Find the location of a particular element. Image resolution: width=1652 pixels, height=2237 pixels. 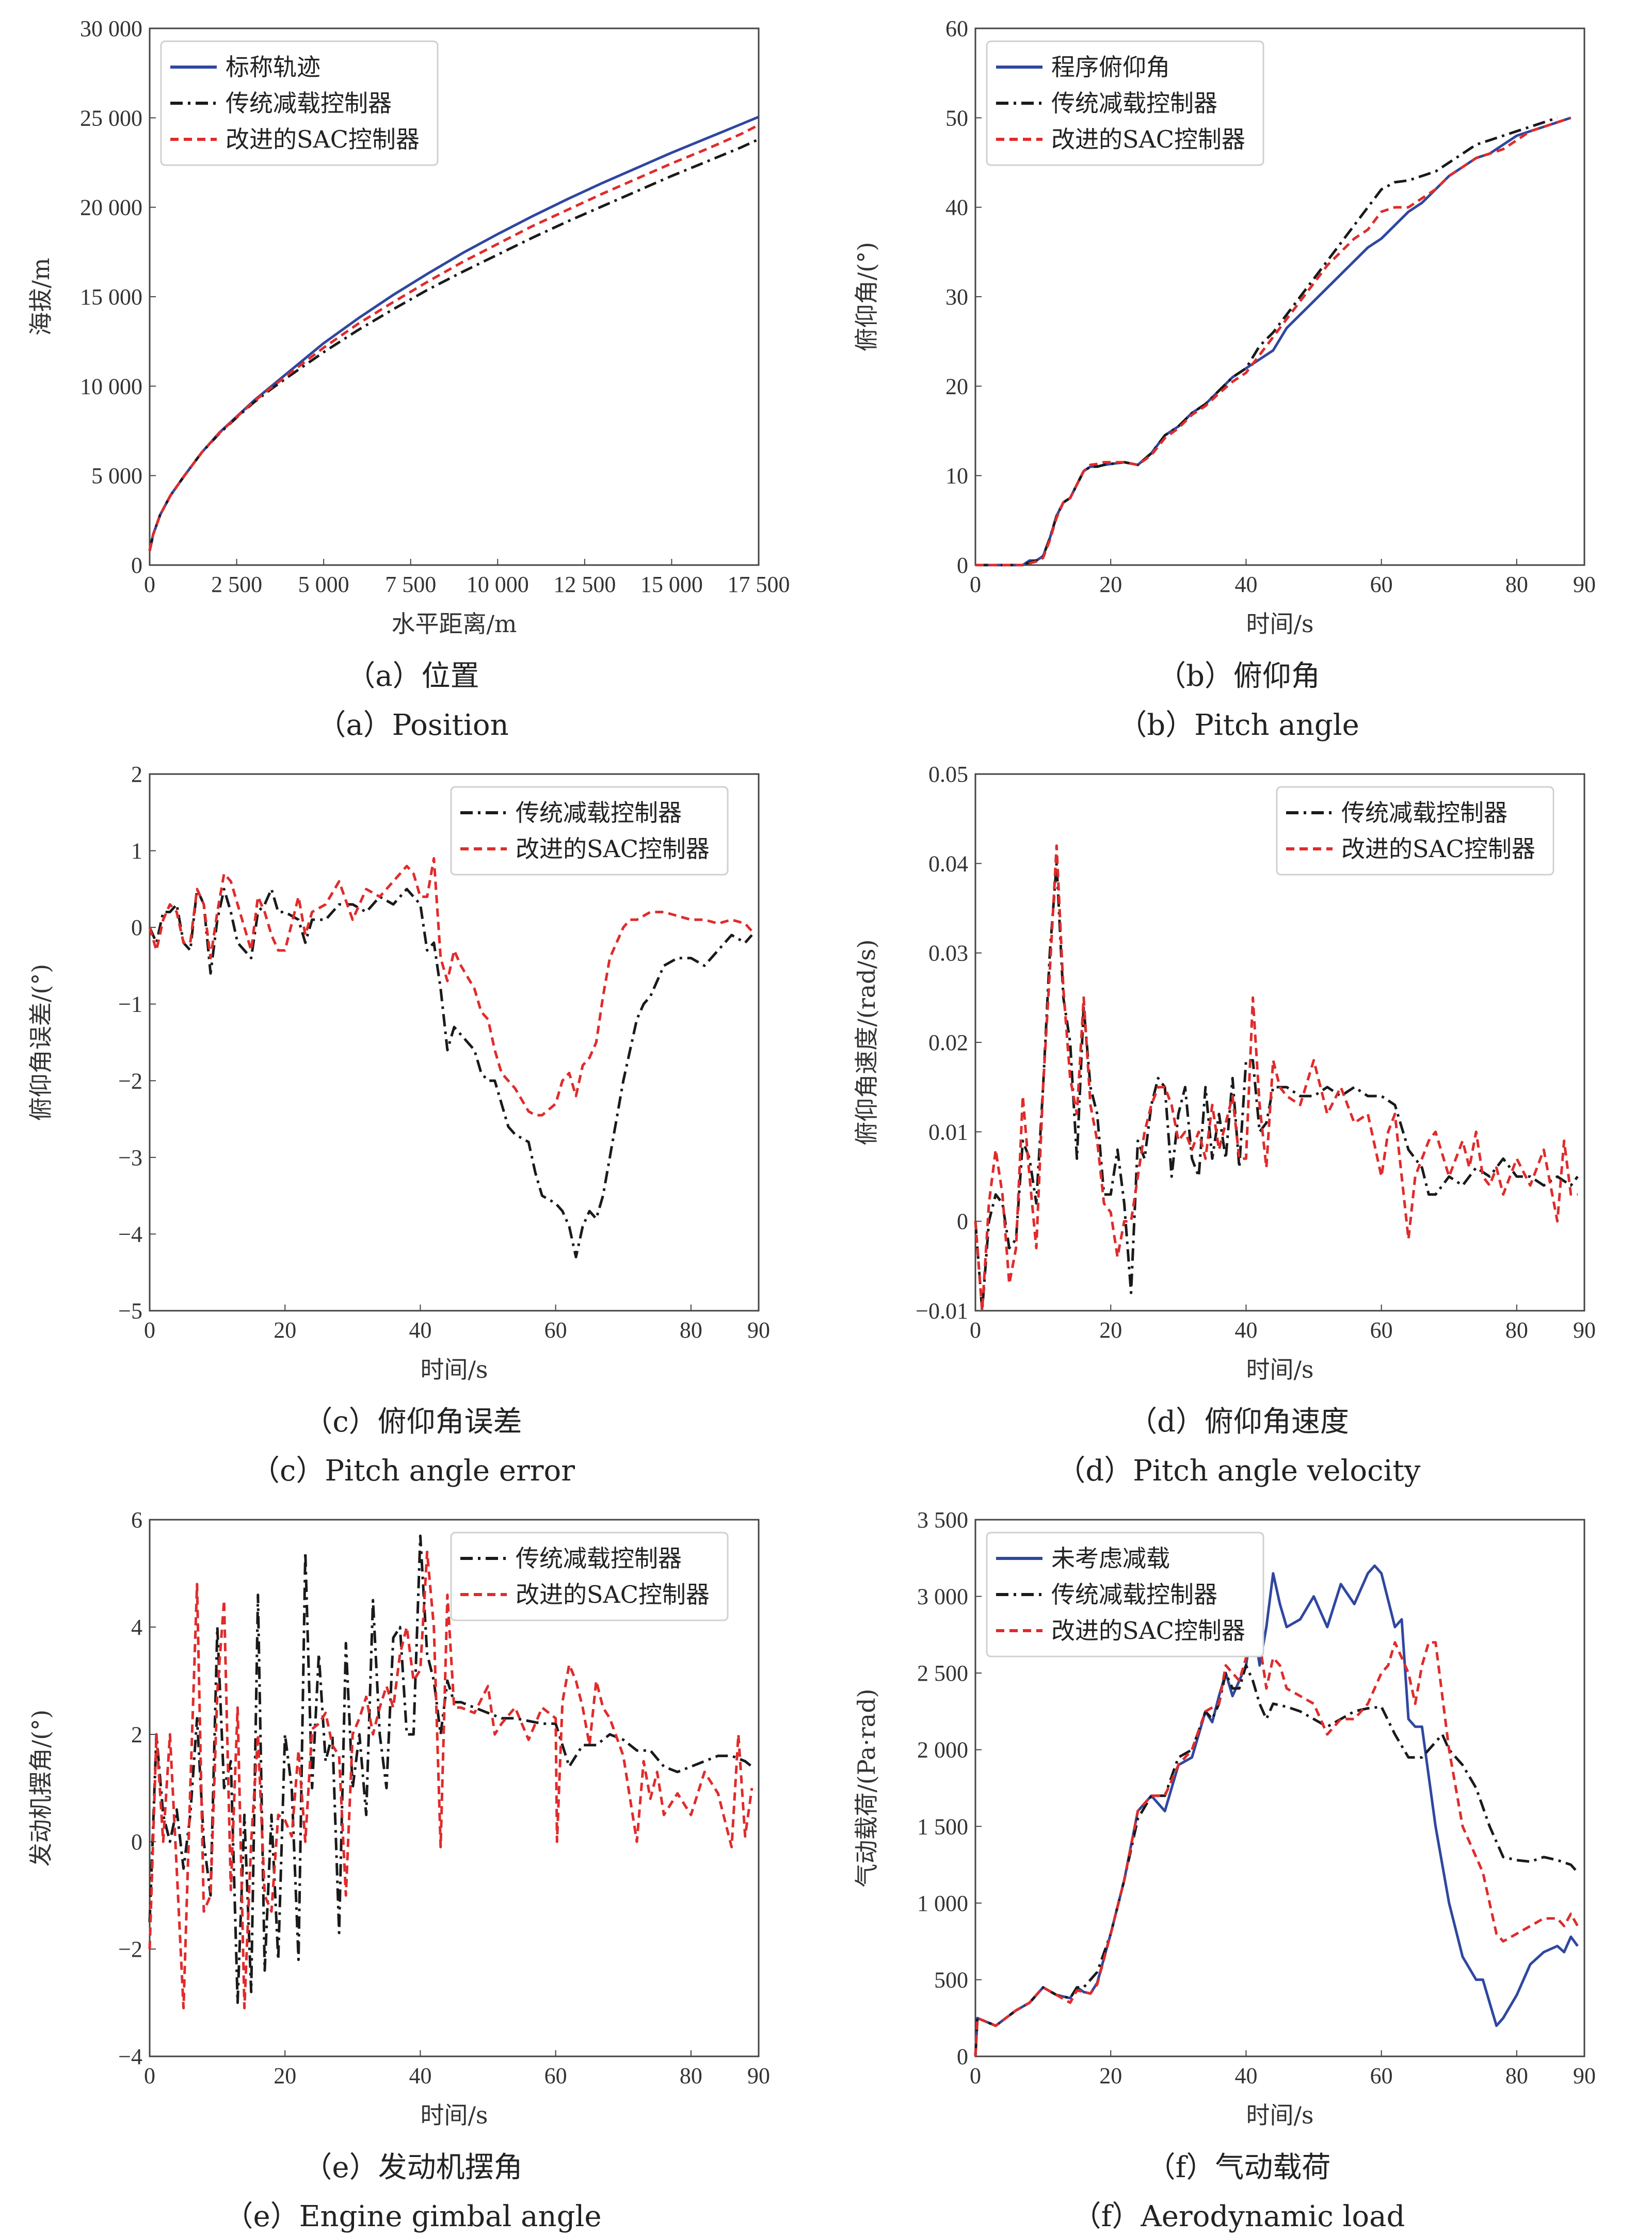

y-tick-label: 60 is located at coordinates (956, 28).